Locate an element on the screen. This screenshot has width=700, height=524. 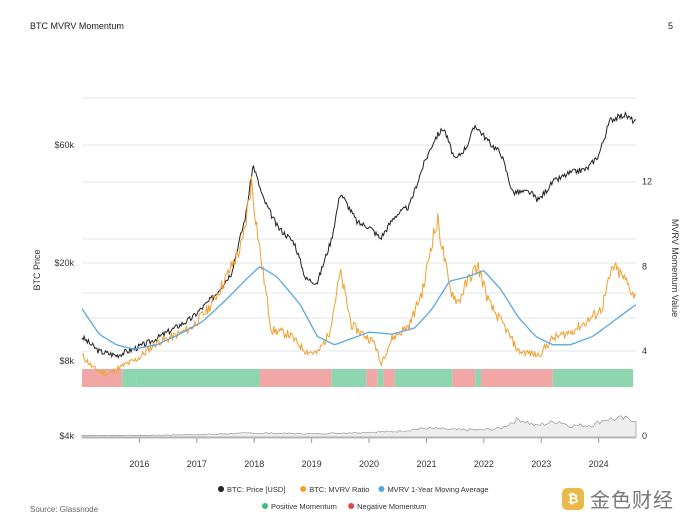
y-left-tick-label: $4k is located at coordinates (66, 436).